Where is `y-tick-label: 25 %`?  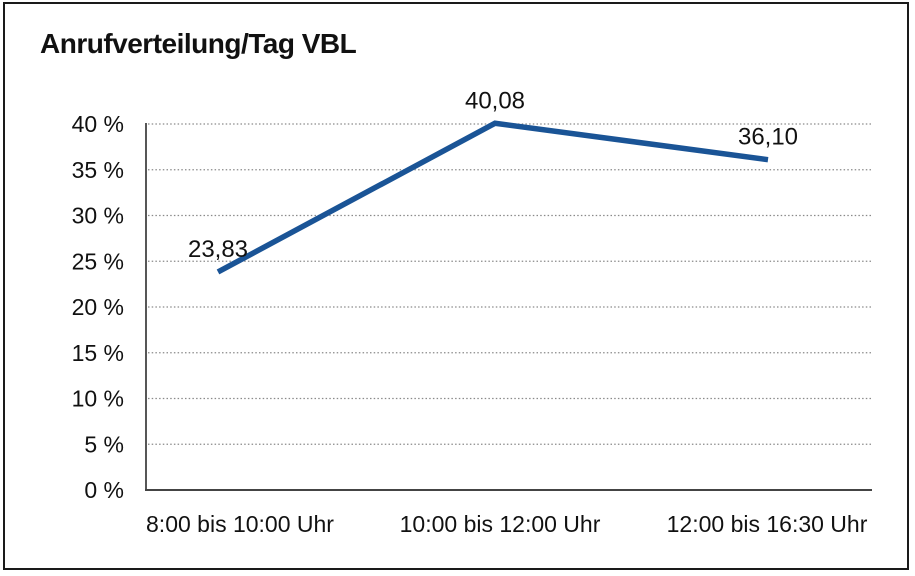 y-tick-label: 25 % is located at coordinates (98, 261).